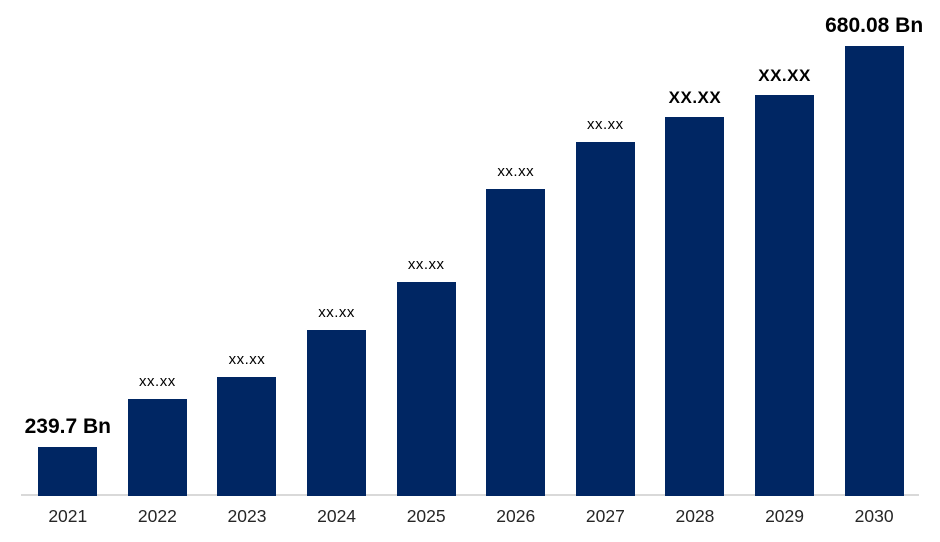 This screenshot has width=940, height=542. Describe the element at coordinates (785, 516) in the screenshot. I see `x-tick-label-2029: 2029` at that location.